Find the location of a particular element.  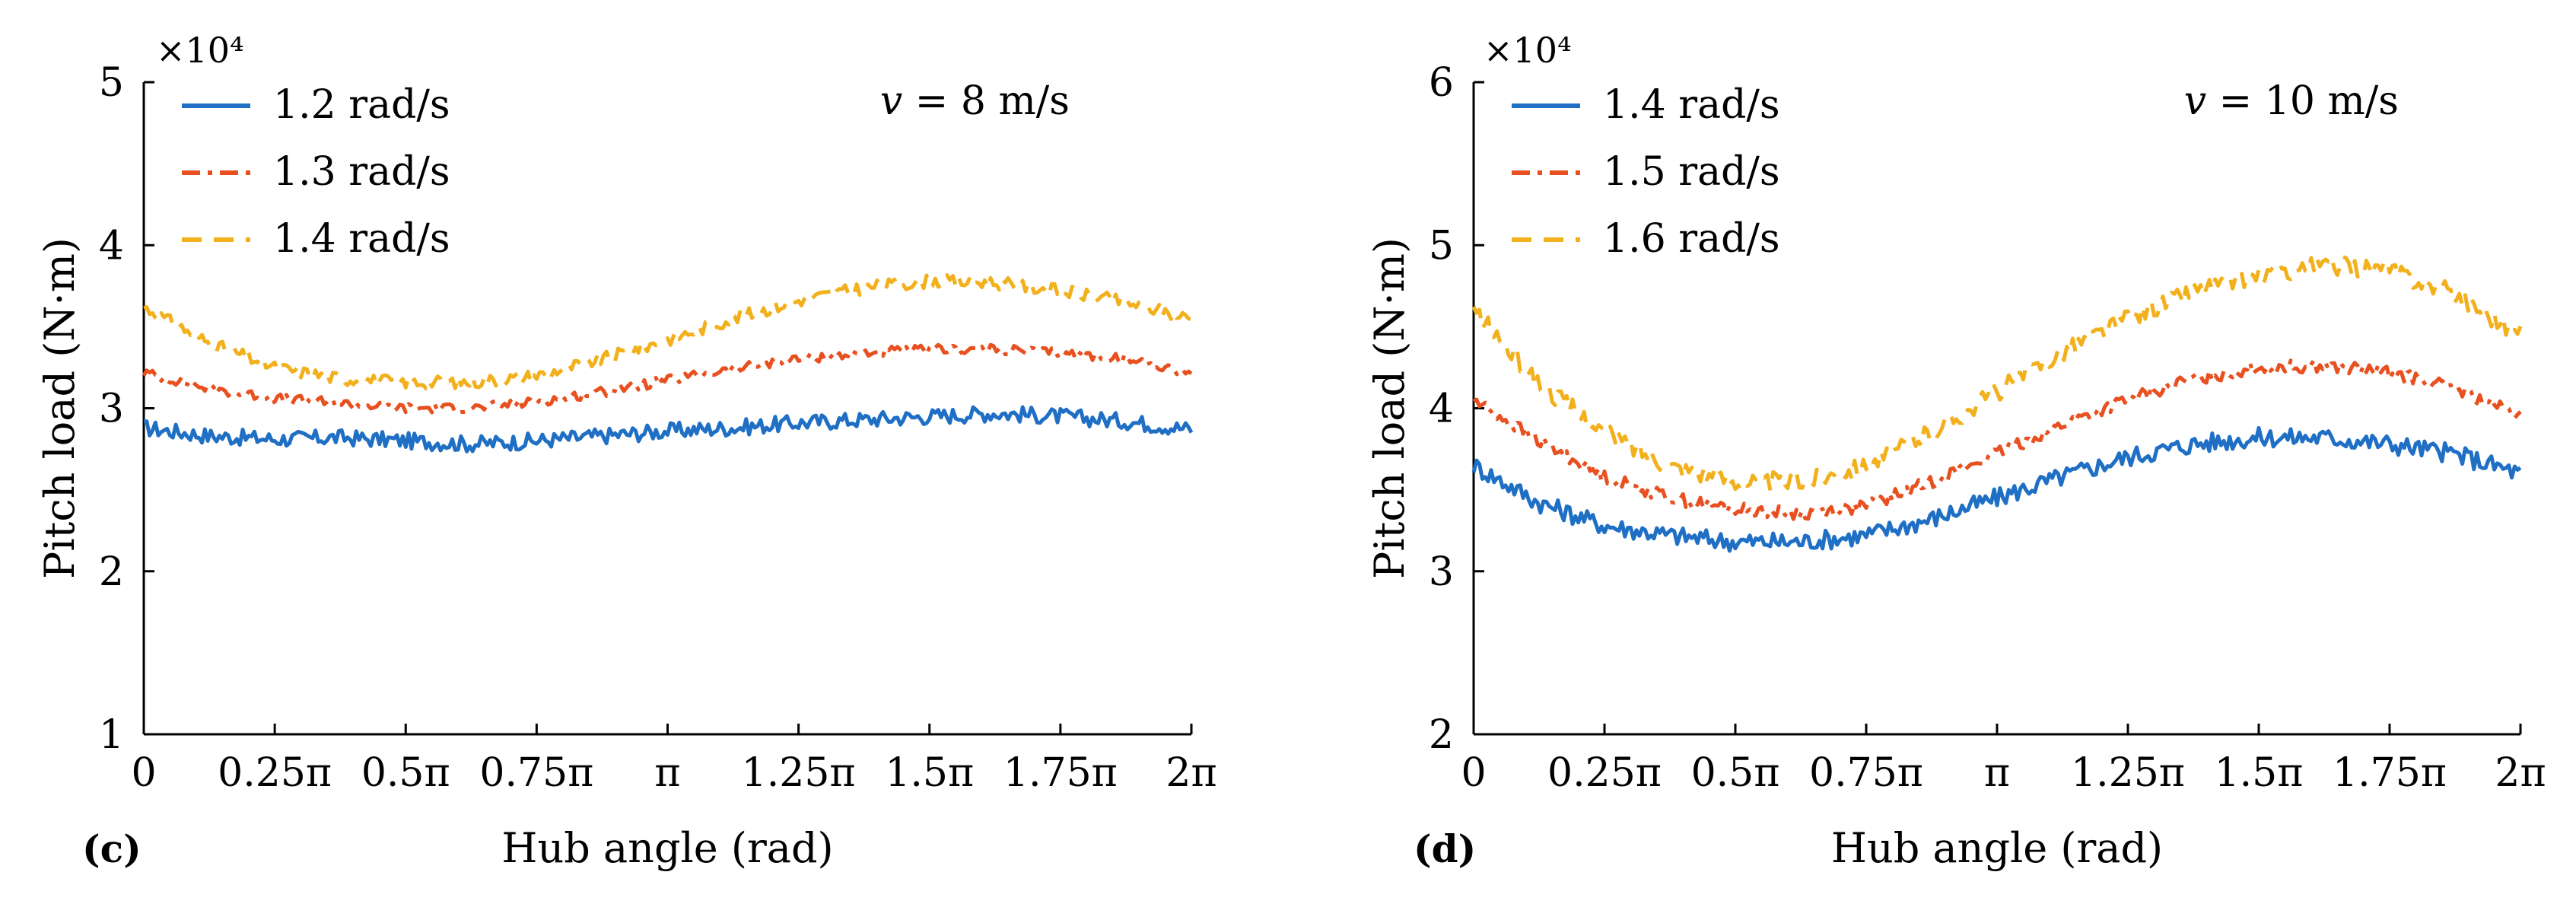

series-line-1-2-rad-s is located at coordinates (668, 429).